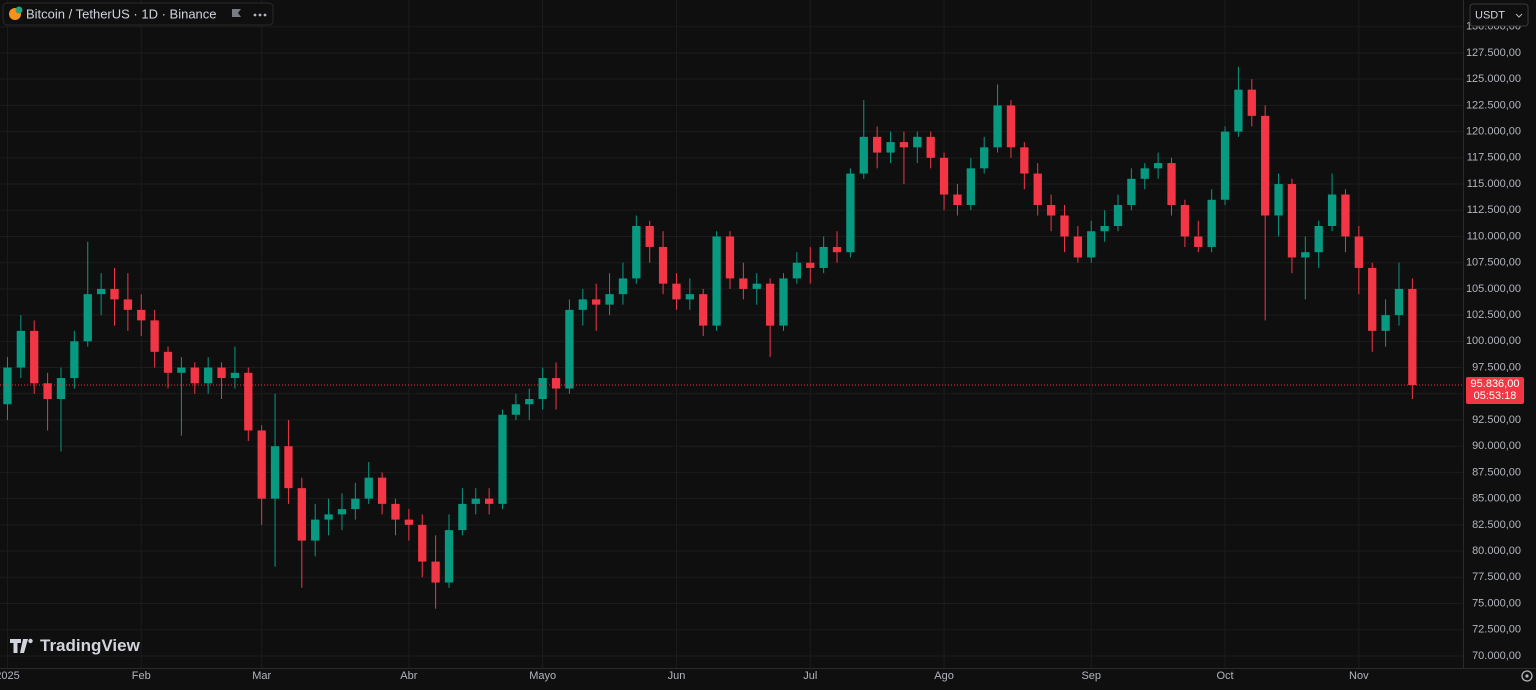 This screenshot has height=690, width=1536. Describe the element at coordinates (236, 13) in the screenshot. I see `flag-icon` at that location.